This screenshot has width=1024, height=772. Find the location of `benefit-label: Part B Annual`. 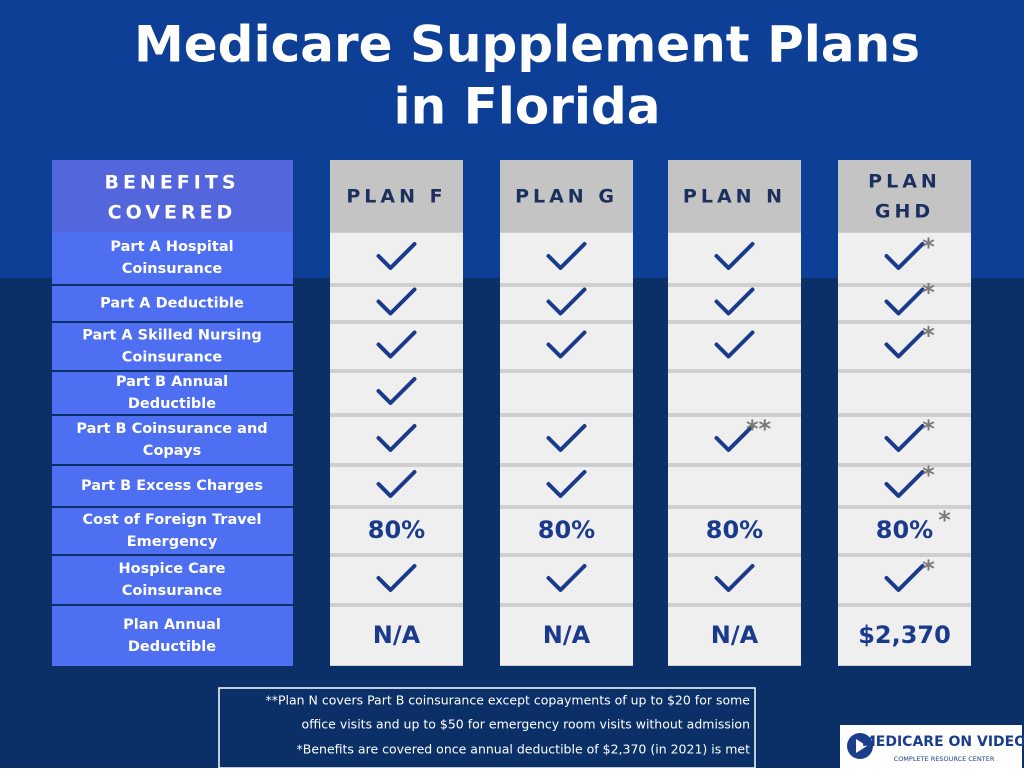

benefit-label: Part B Annual is located at coordinates (172, 382).